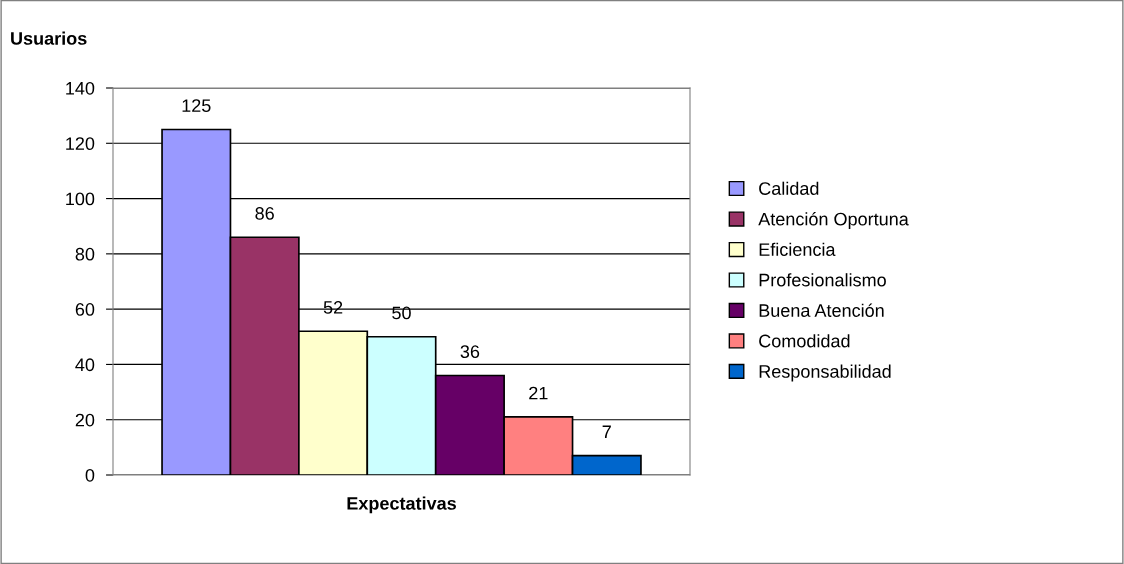 The image size is (1124, 564). What do you see at coordinates (80, 88) in the screenshot?
I see `y-tick-label: 140` at bounding box center [80, 88].